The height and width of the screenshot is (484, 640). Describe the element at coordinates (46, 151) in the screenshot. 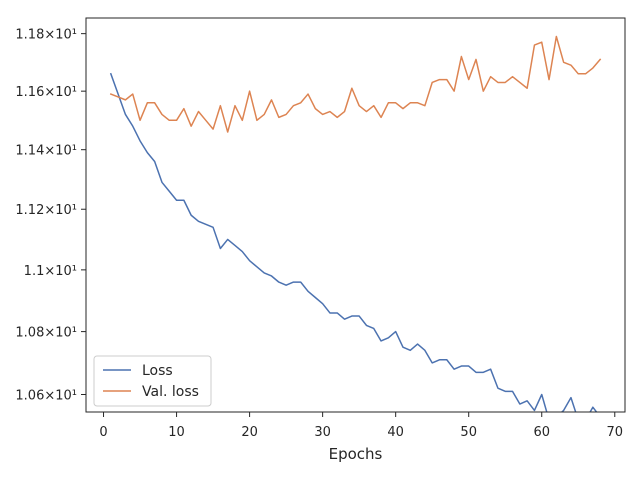

I see `y-tick-label: 1.14×10¹` at that location.